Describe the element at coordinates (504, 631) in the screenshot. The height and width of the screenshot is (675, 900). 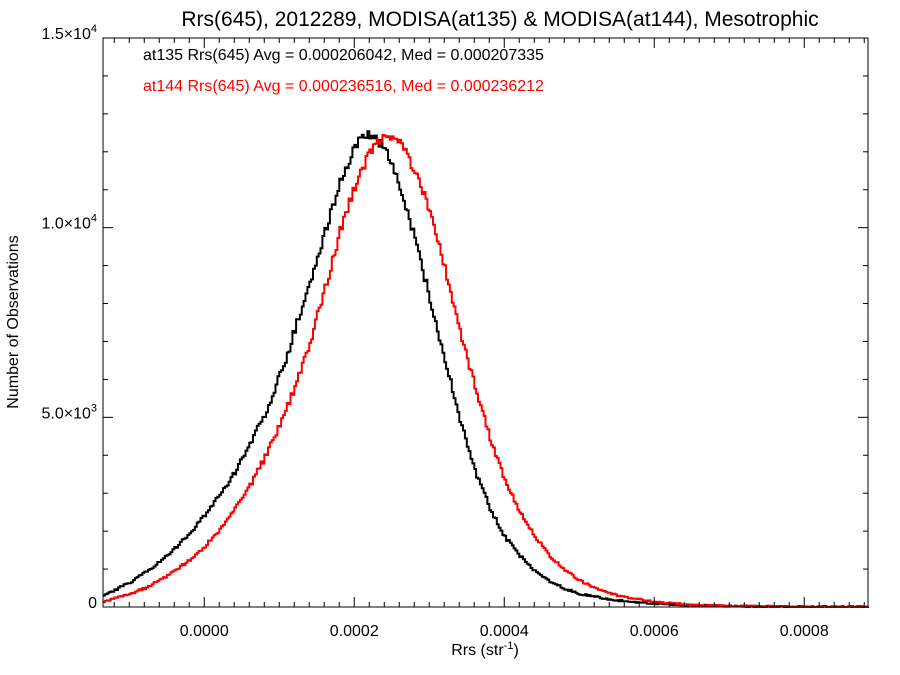
I see `x-tick-label: 0.0004` at that location.